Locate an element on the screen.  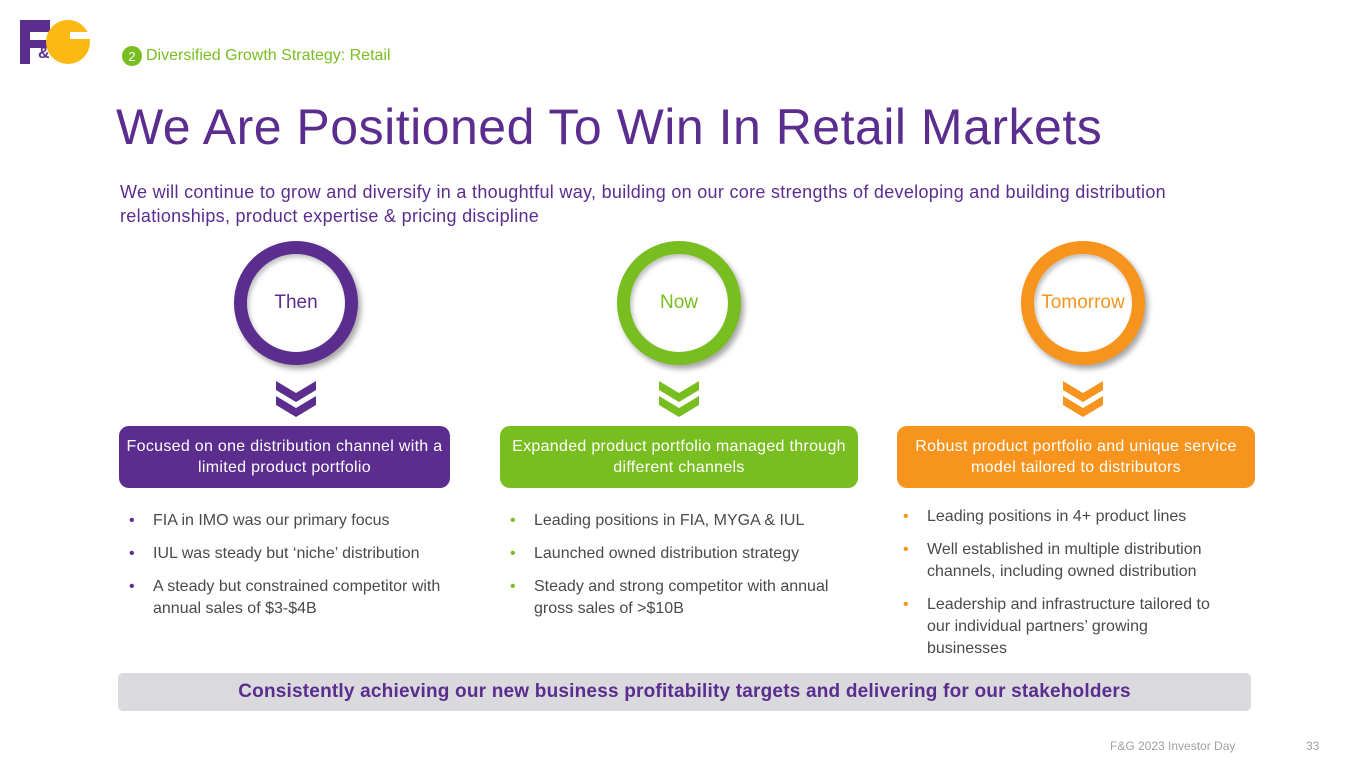
circle-now: Now is located at coordinates (679, 303).